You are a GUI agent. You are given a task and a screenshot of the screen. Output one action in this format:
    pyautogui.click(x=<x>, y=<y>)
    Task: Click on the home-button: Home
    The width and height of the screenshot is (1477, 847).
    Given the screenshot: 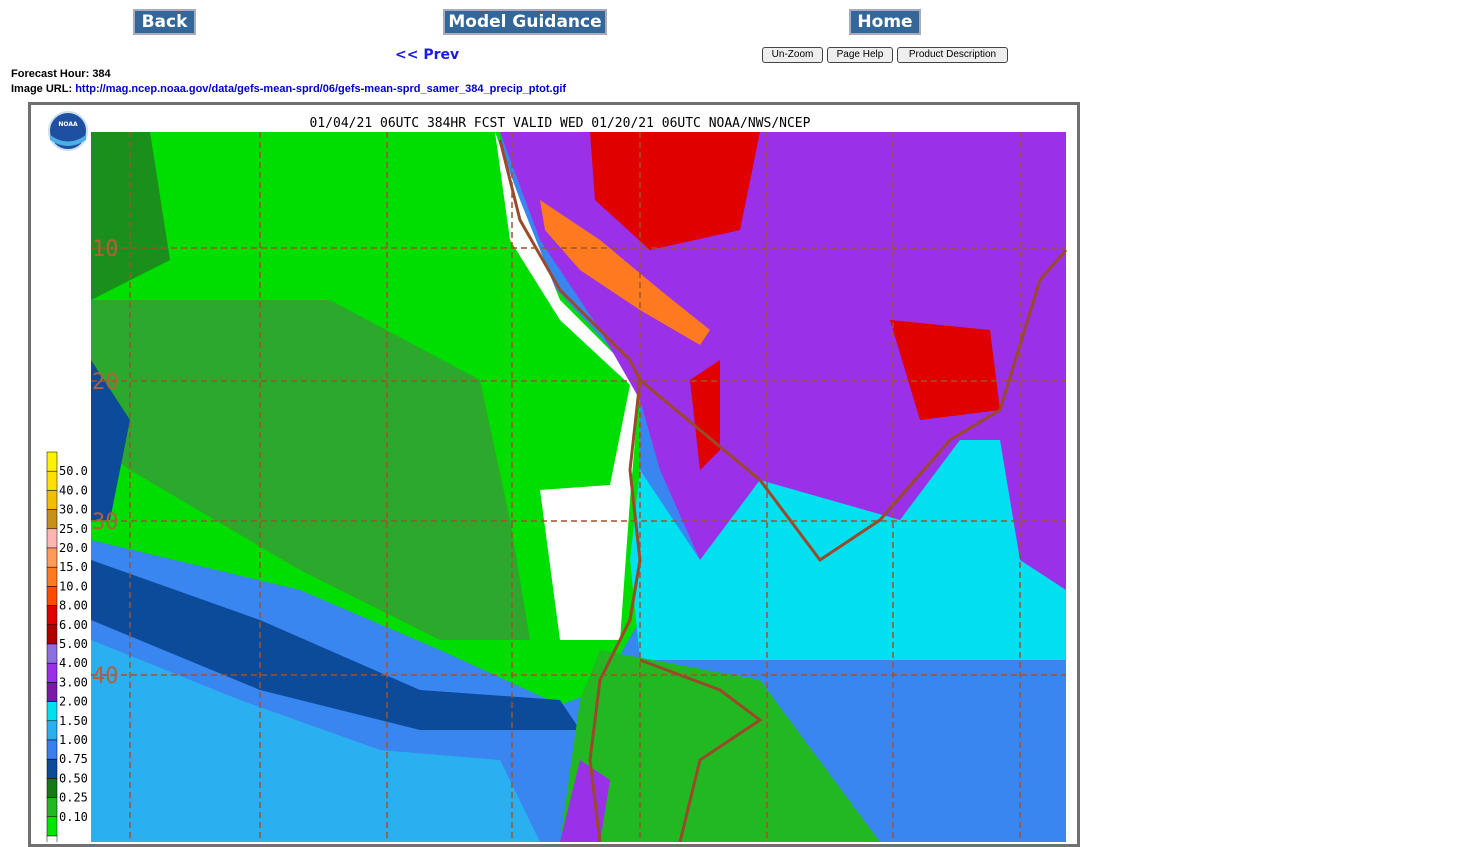 What is the action you would take?
    pyautogui.click(x=885, y=22)
    